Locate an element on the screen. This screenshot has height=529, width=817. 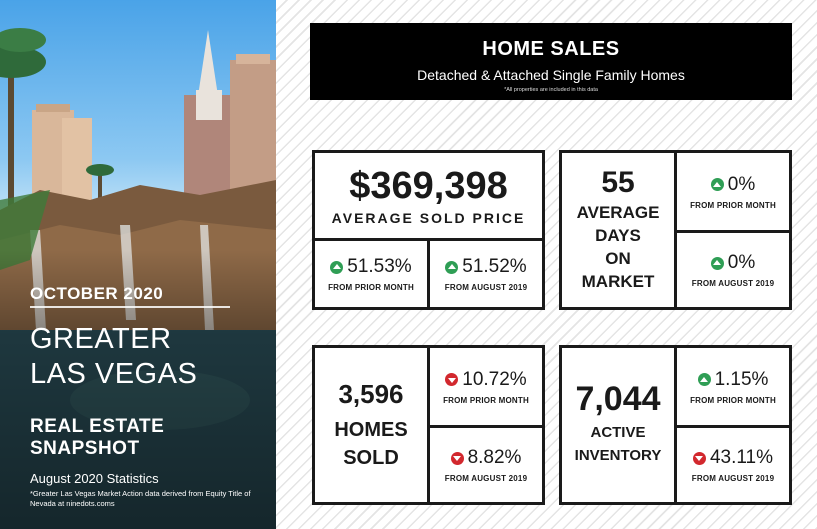
days-on-market-main: 55 AVERAGE DAYS ON MARKET is located at coordinates (618, 230).